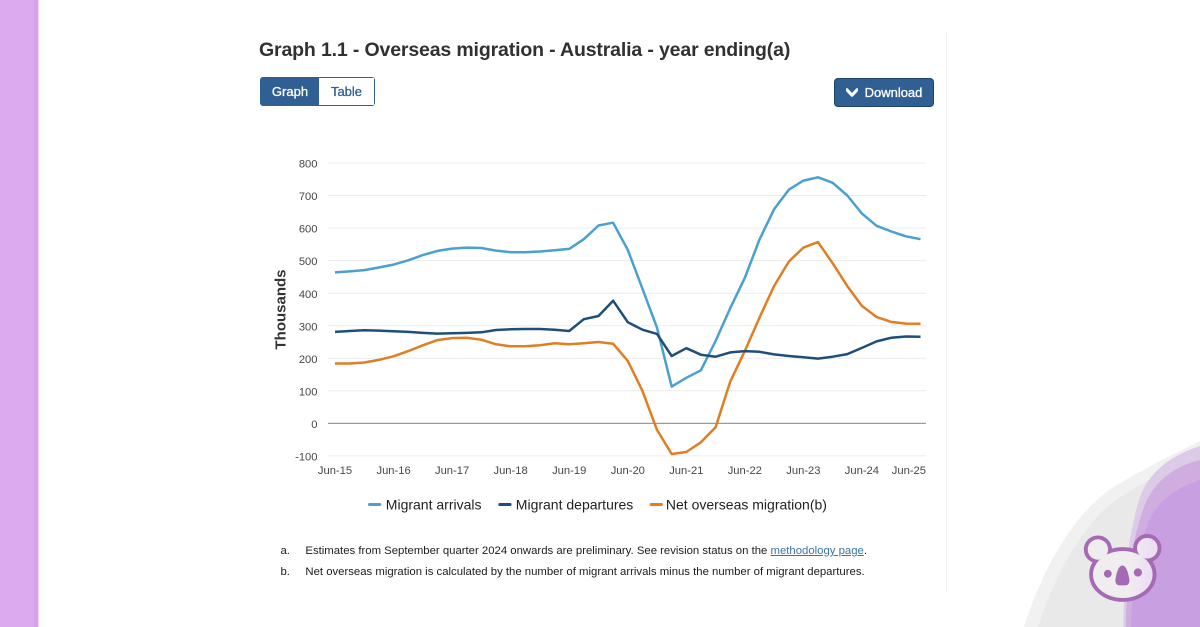  I want to click on svg-text: Jun-18, so click(510, 471).